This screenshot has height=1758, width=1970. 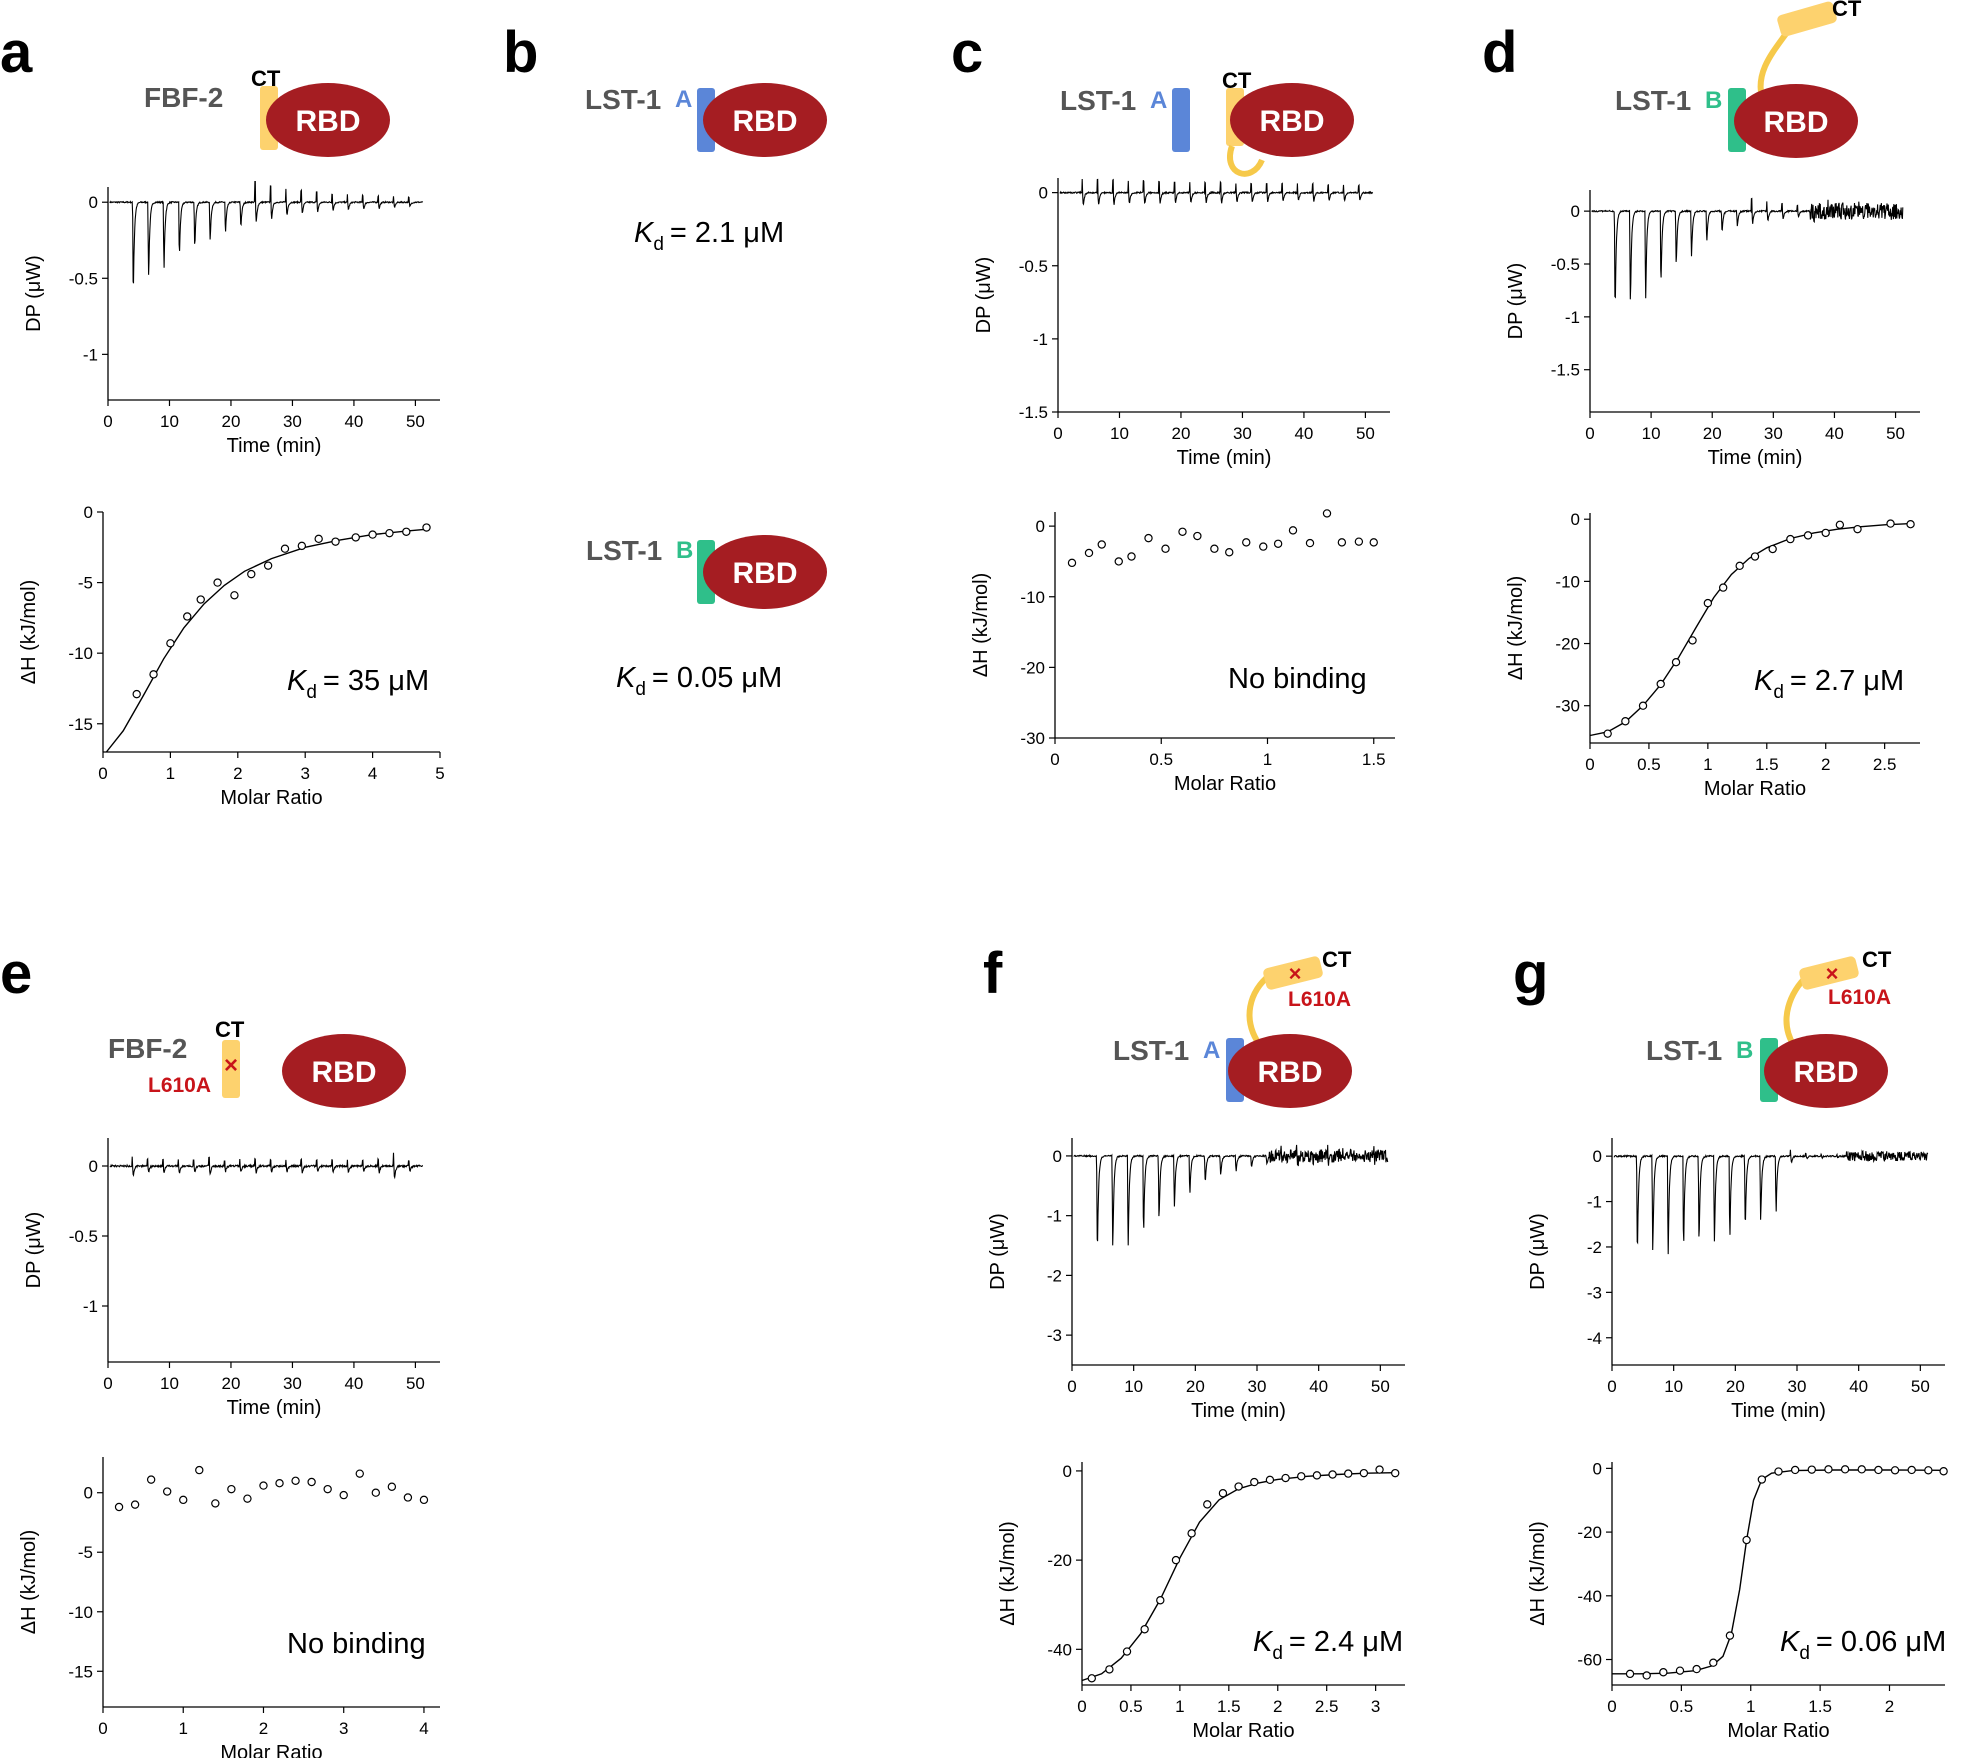 I want to click on y-axis-label: ΔH (kJ/mol), so click(x=1008, y=1573).